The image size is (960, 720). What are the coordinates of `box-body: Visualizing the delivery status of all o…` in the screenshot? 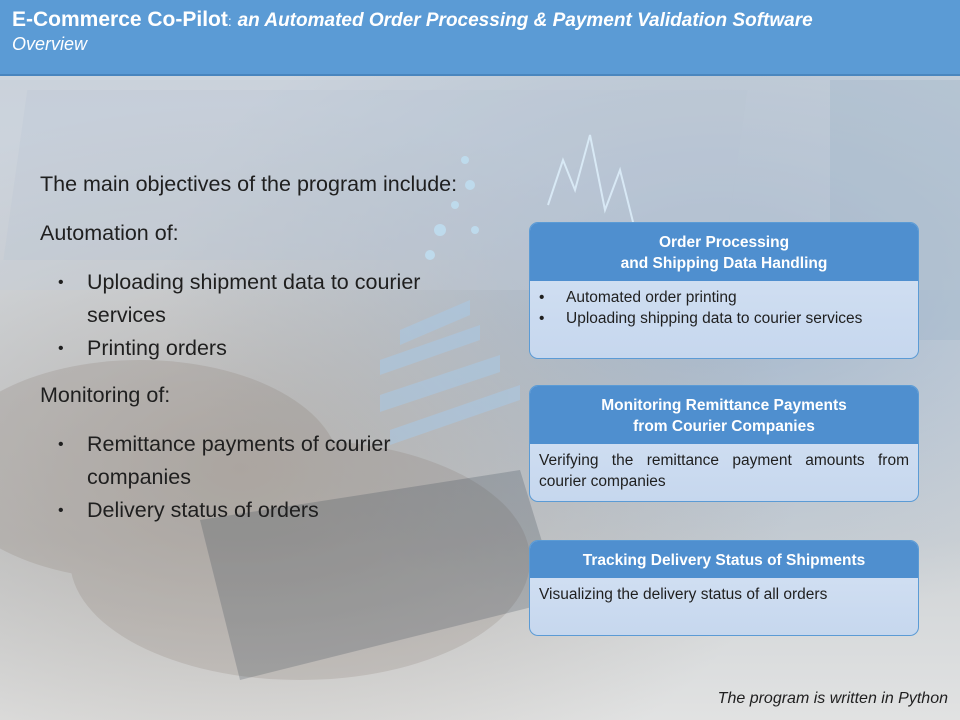 It's located at (683, 594).